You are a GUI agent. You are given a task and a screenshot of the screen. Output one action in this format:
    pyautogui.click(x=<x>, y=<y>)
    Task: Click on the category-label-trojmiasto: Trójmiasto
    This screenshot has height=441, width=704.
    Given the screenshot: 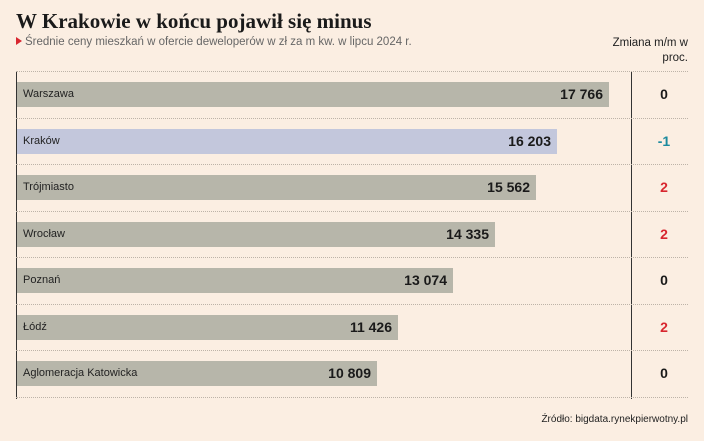 What is the action you would take?
    pyautogui.click(x=48, y=187)
    